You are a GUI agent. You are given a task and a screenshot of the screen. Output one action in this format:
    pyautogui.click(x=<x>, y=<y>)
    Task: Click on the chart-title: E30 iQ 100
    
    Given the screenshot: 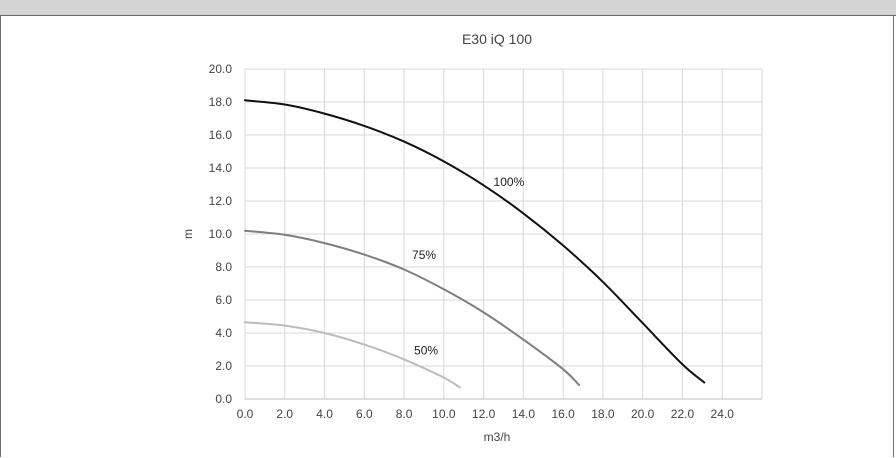 What is the action you would take?
    pyautogui.click(x=497, y=39)
    